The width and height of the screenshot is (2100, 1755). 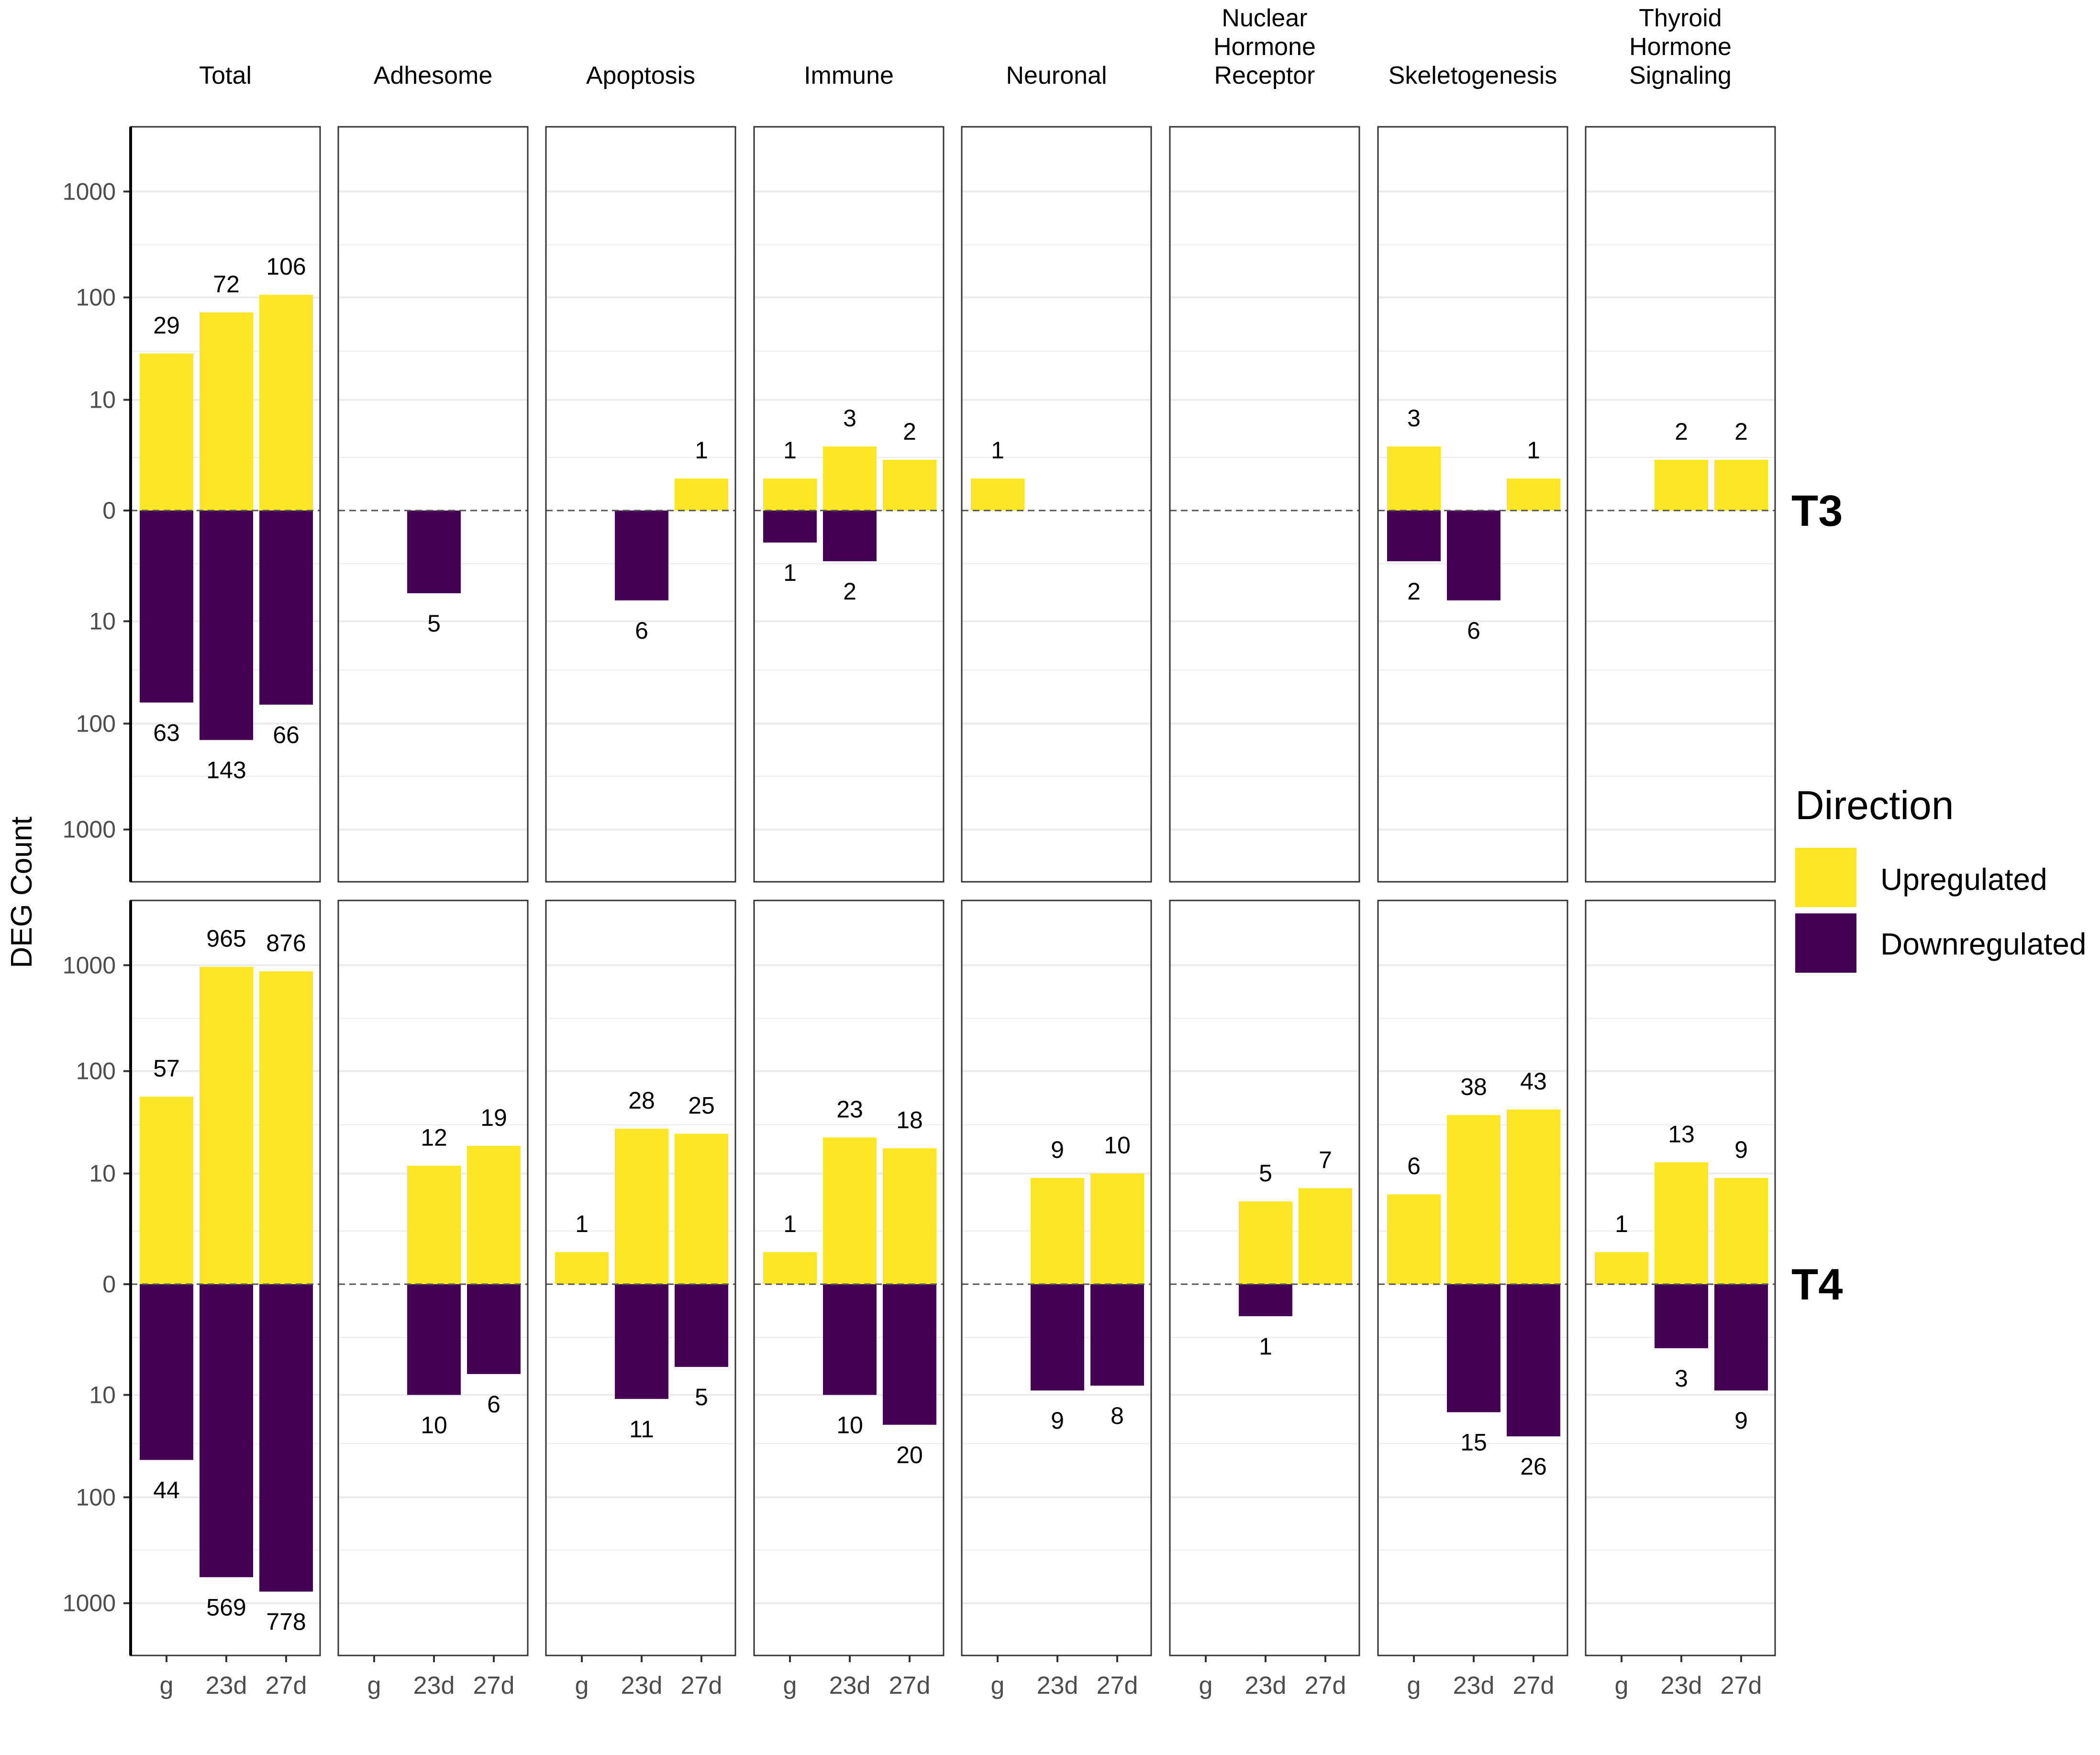 What do you see at coordinates (1117, 1415) in the screenshot?
I see `data-label-downregulated: 8` at bounding box center [1117, 1415].